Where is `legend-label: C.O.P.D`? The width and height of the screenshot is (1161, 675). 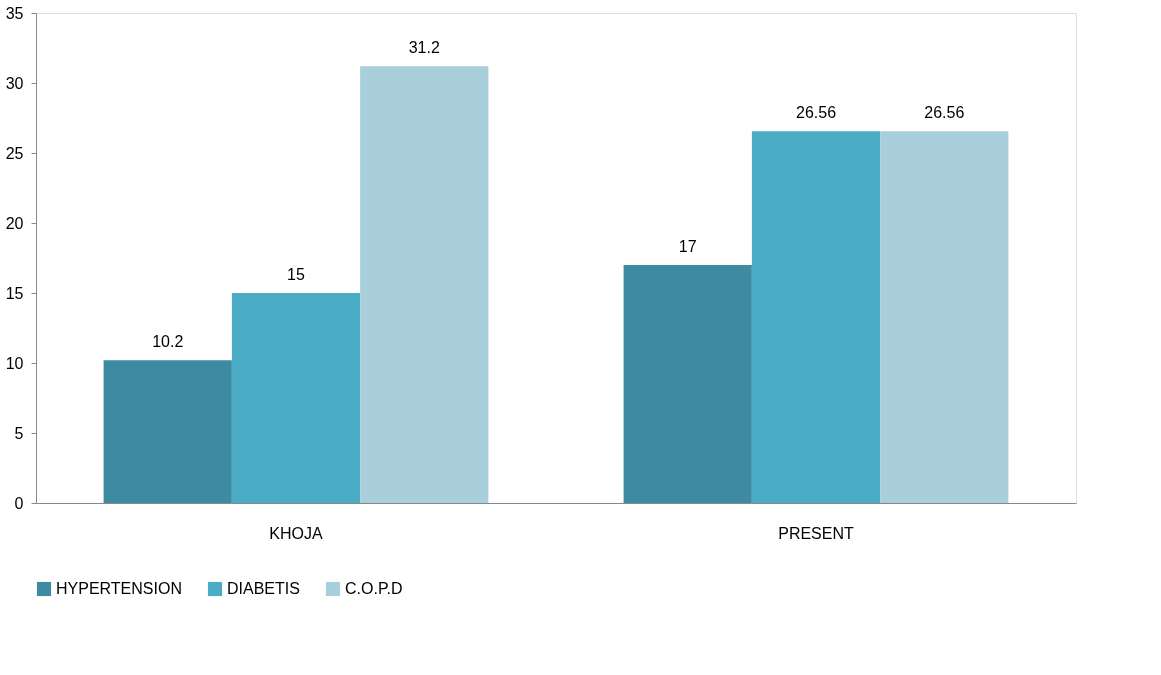
legend-label: C.O.P.D is located at coordinates (374, 588).